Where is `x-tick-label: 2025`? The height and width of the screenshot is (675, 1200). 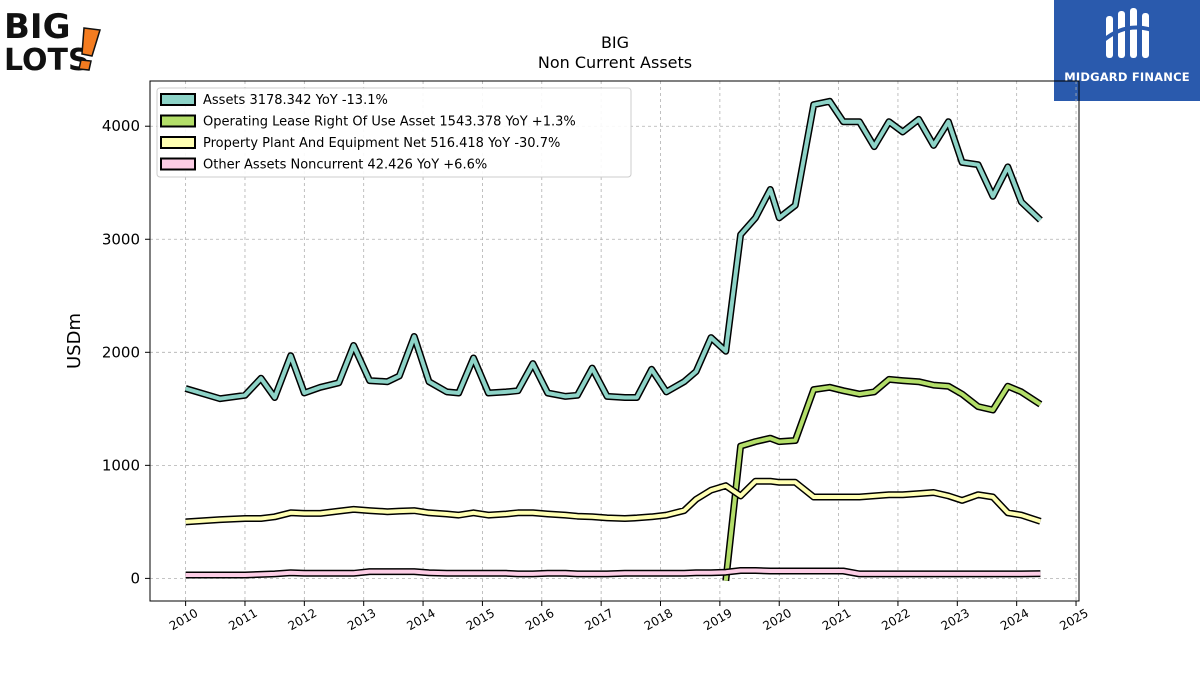 x-tick-label: 2025 is located at coordinates (1073, 619).